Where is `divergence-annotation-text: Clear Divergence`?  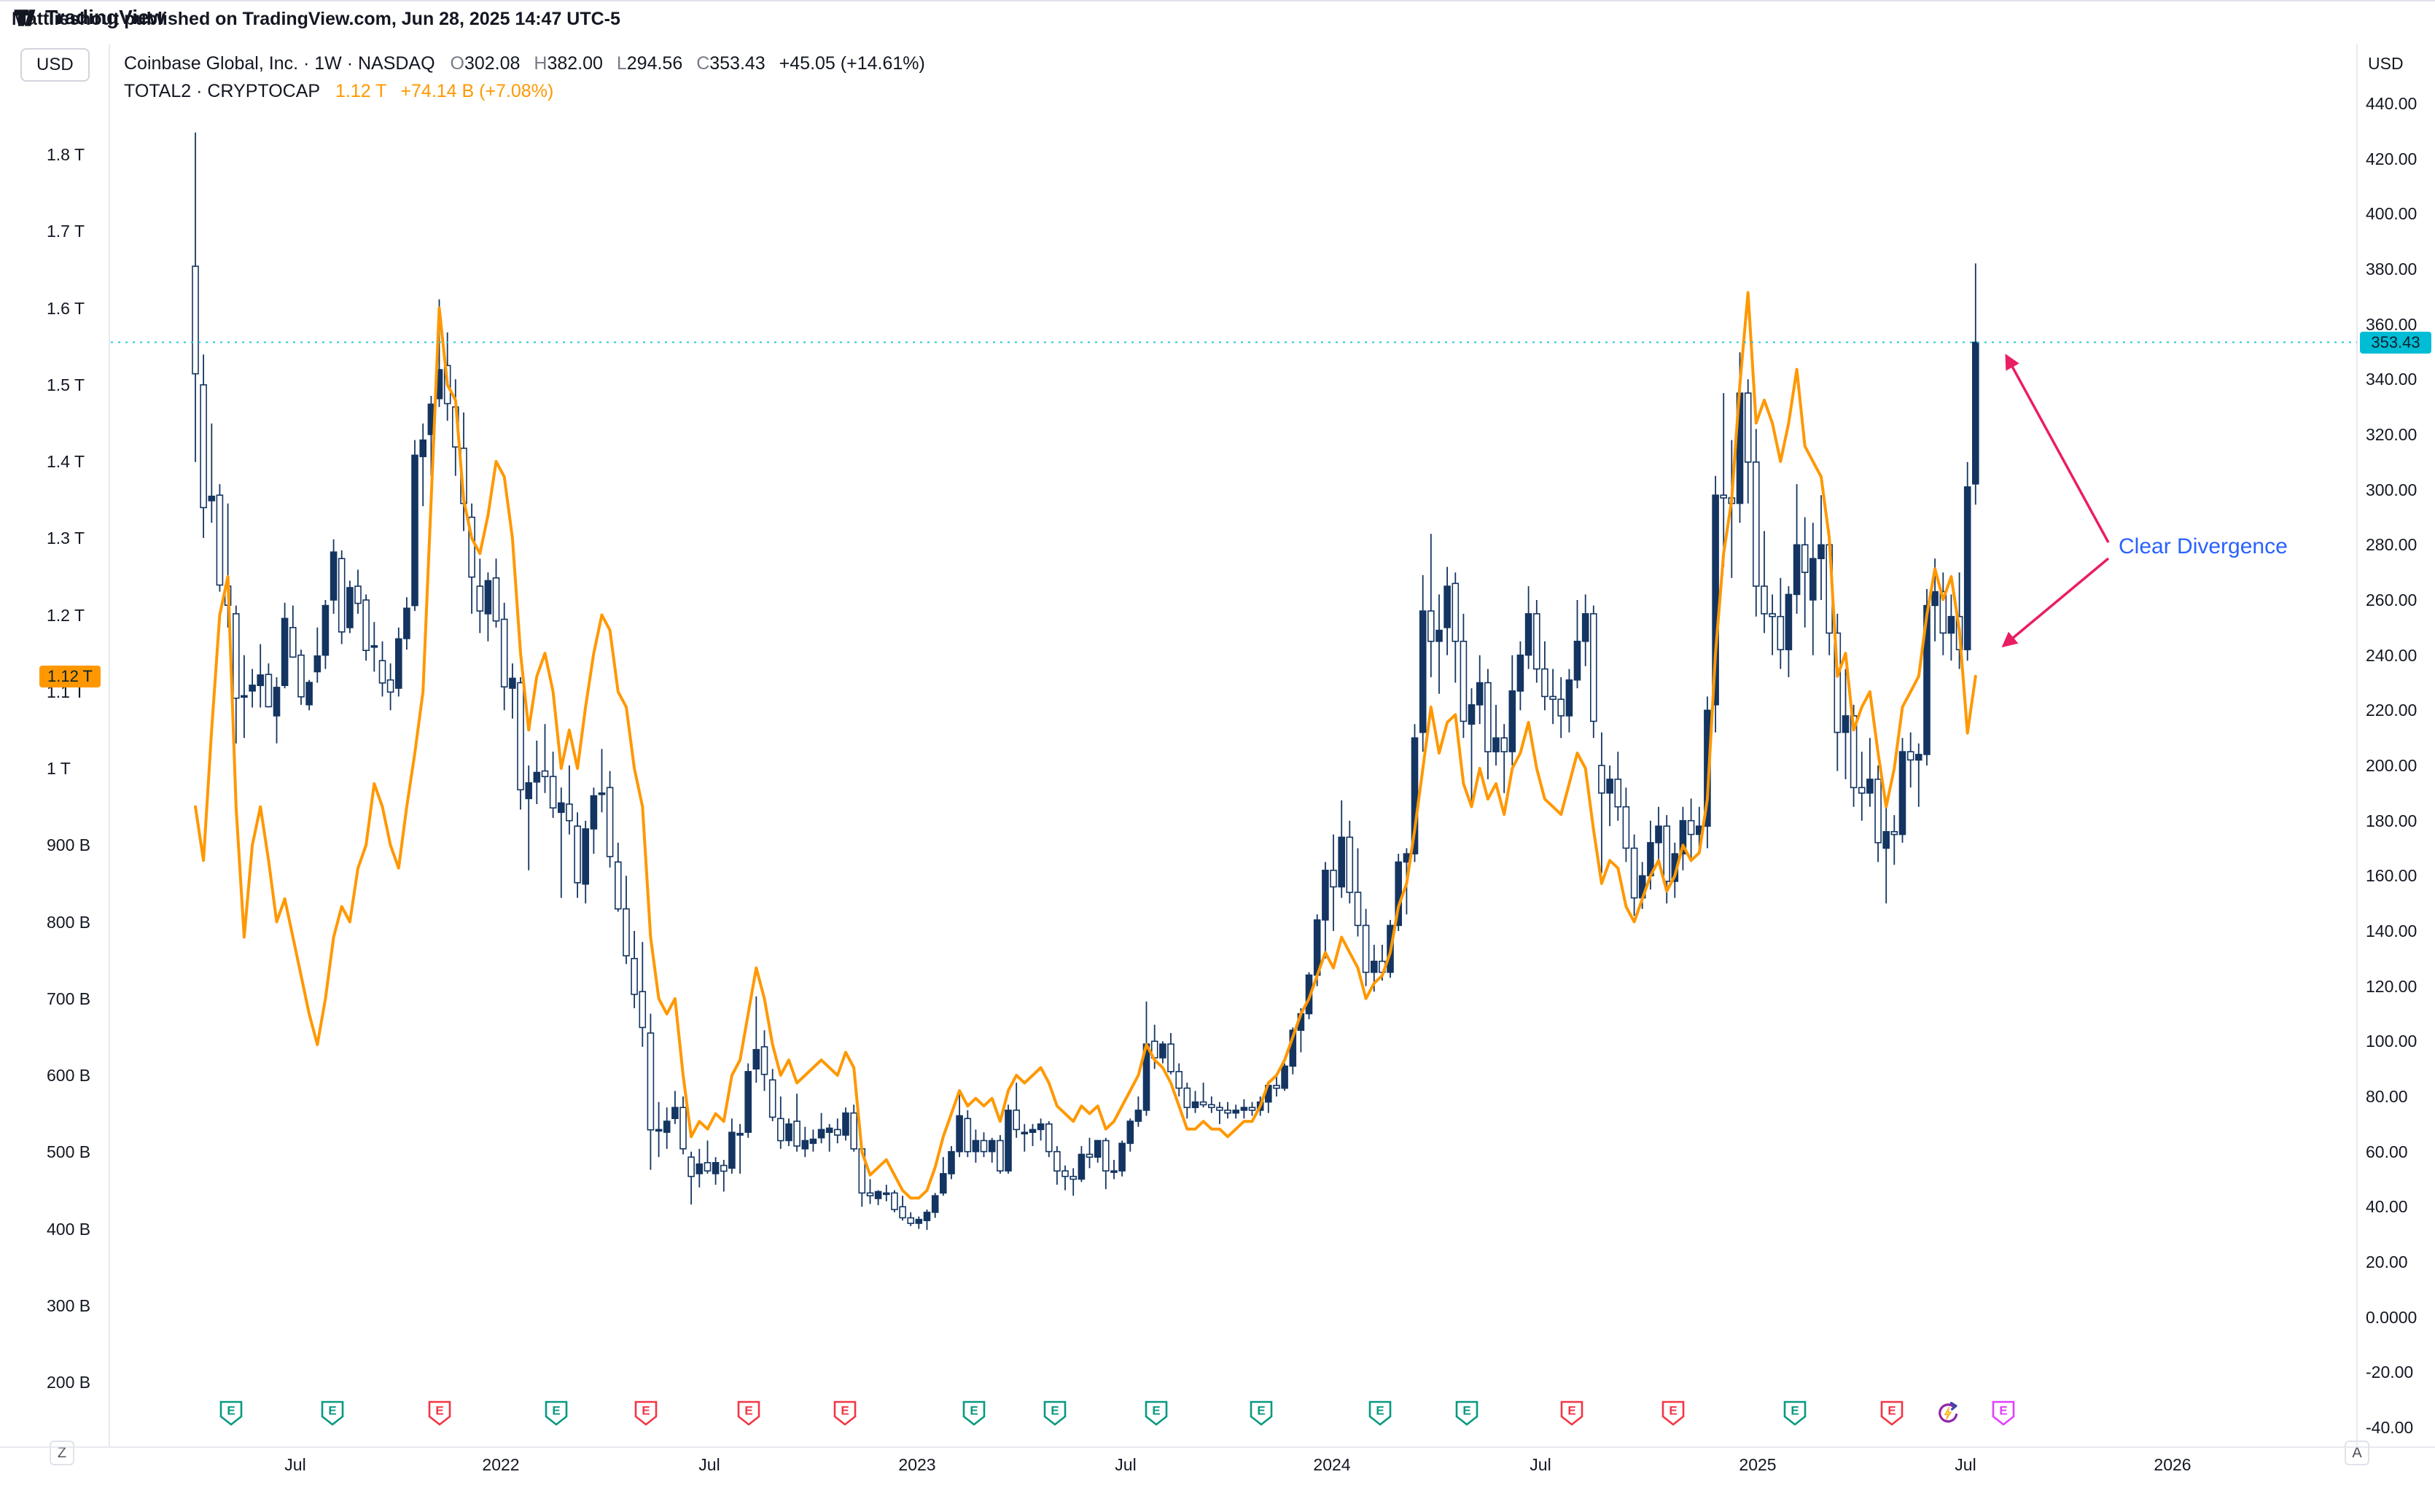
divergence-annotation-text: Clear Divergence is located at coordinates (2203, 546).